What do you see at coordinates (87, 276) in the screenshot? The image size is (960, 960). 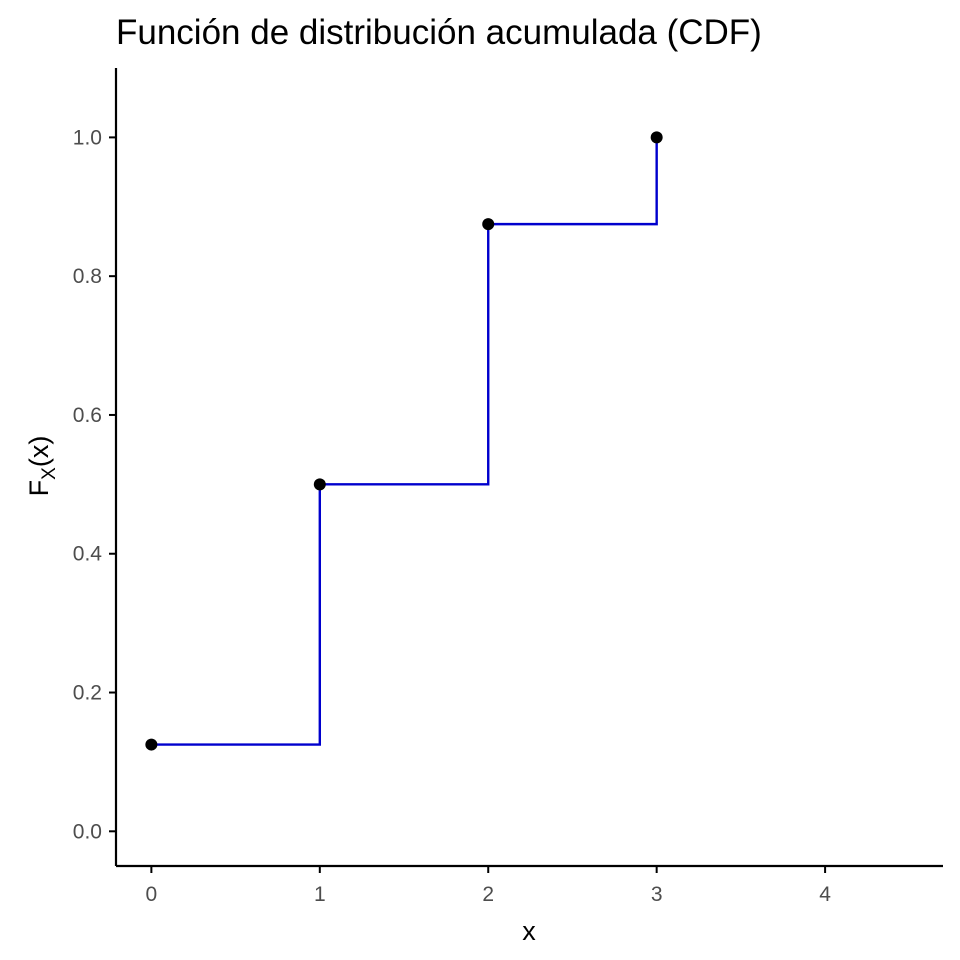 I see `y-tick-label: 0.8` at bounding box center [87, 276].